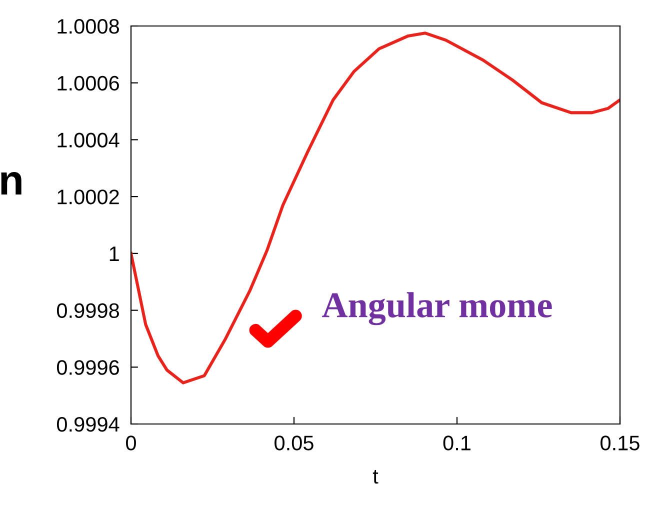 This screenshot has width=659, height=515. What do you see at coordinates (88, 26) in the screenshot?
I see `y-tick-label: 1.0008` at bounding box center [88, 26].